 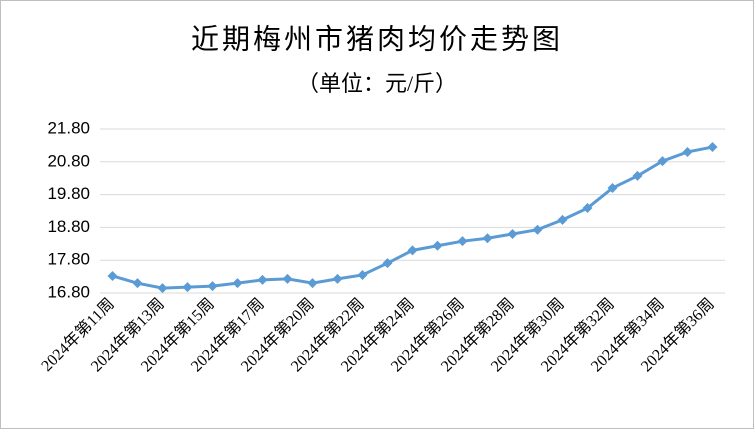 What do you see at coordinates (68, 160) in the screenshot?
I see `y-tick-label: 20.80` at bounding box center [68, 160].